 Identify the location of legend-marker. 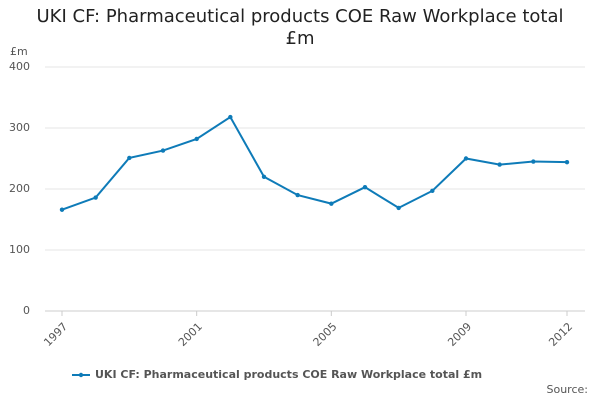
(81, 375).